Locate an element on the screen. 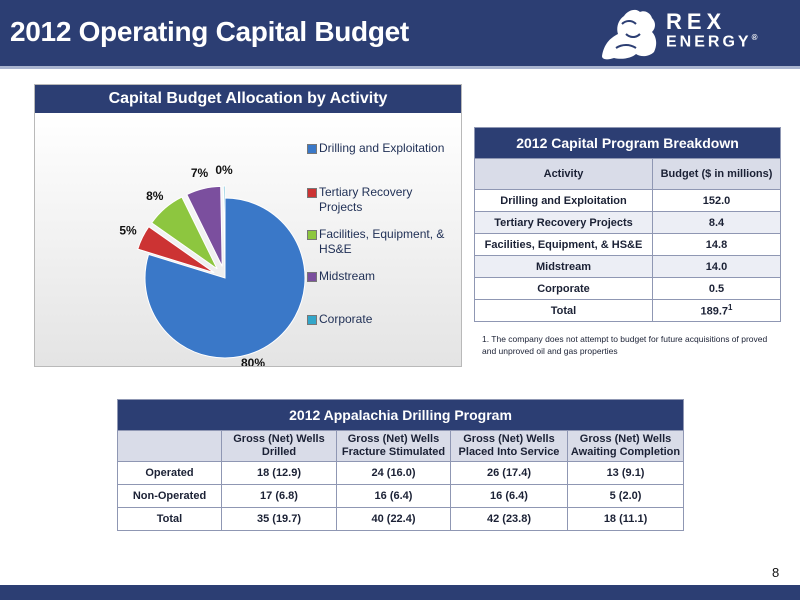 The width and height of the screenshot is (800, 600). total-label: Total is located at coordinates (563, 310).